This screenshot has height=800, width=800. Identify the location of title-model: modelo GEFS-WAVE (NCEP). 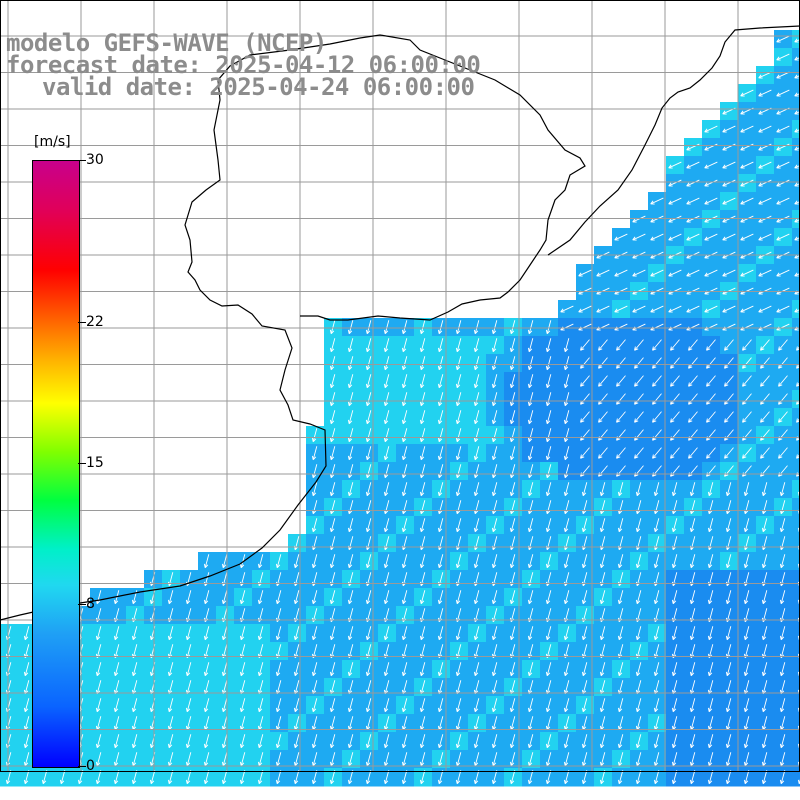
(166, 43).